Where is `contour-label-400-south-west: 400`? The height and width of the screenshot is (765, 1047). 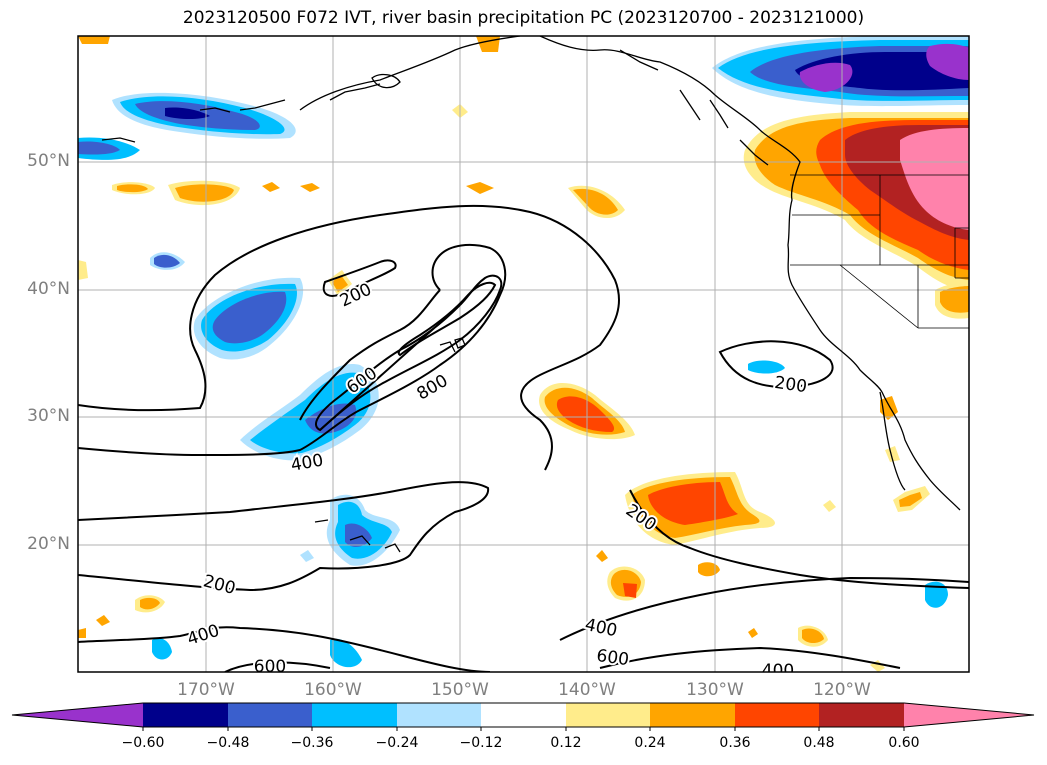 contour-label-400-south-west: 400 is located at coordinates (203, 635).